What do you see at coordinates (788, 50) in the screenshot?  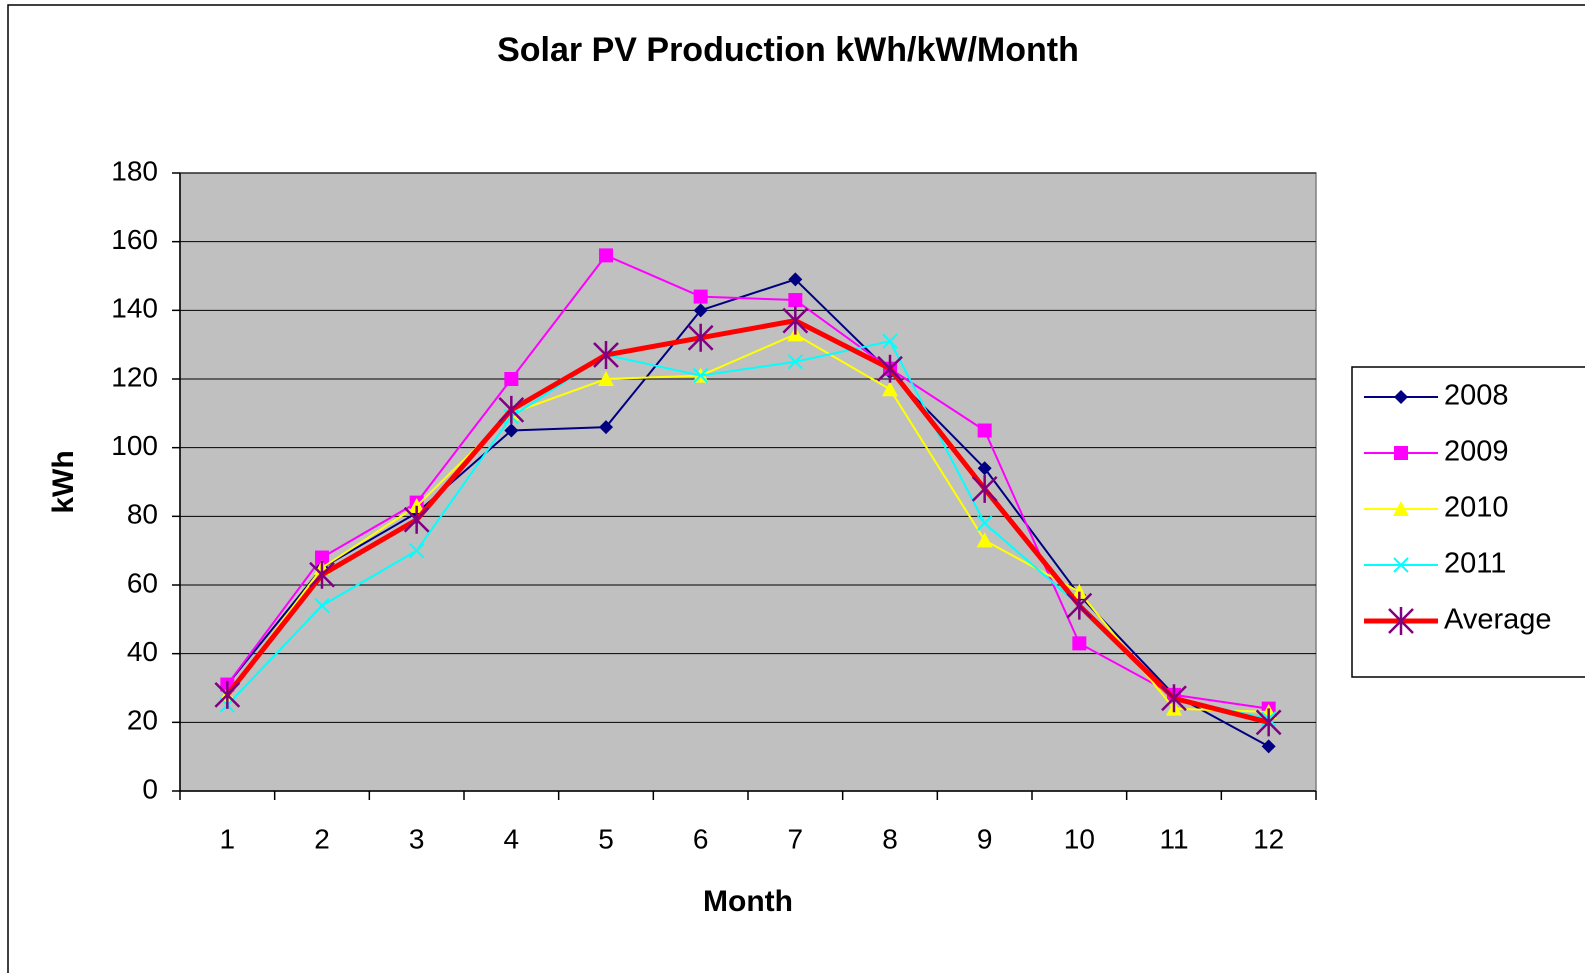 I see `chart-title: Solar PV Production kWh/kW/Month` at bounding box center [788, 50].